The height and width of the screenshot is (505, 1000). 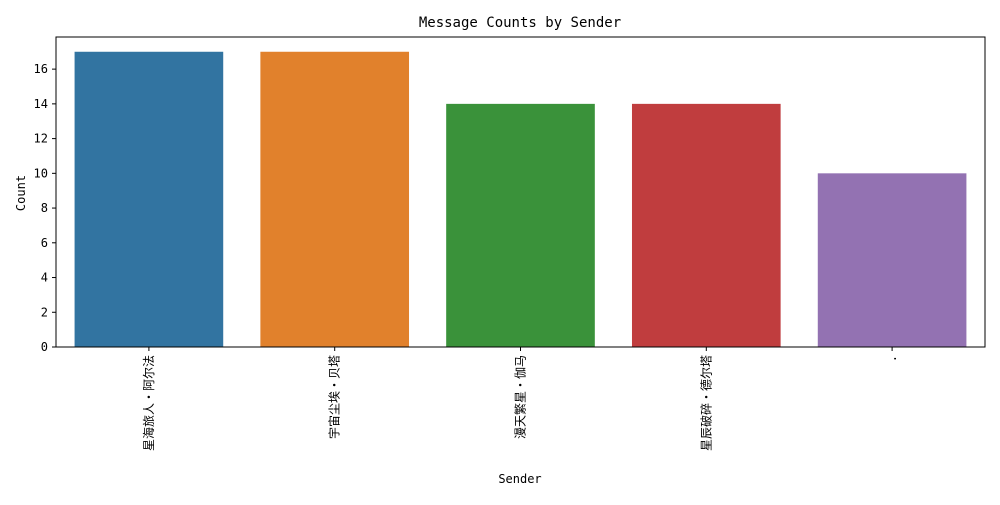 What do you see at coordinates (44, 347) in the screenshot?
I see `y-tick-label-0: 0` at bounding box center [44, 347].